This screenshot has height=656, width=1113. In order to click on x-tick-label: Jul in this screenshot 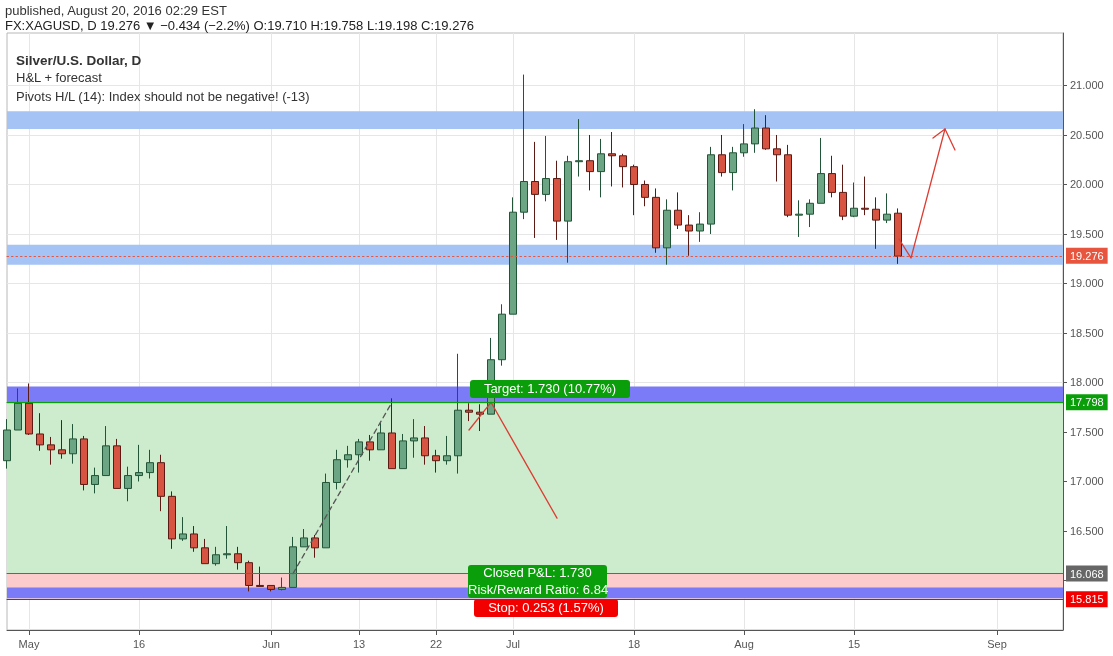, I will do `click(513, 643)`.